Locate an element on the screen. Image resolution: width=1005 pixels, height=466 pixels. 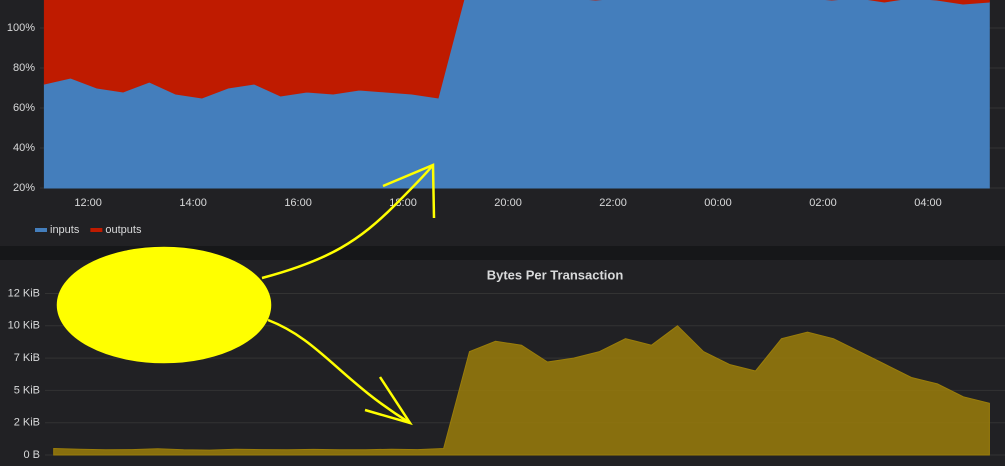
y-tick-label: 2 KiB is located at coordinates (27, 423).